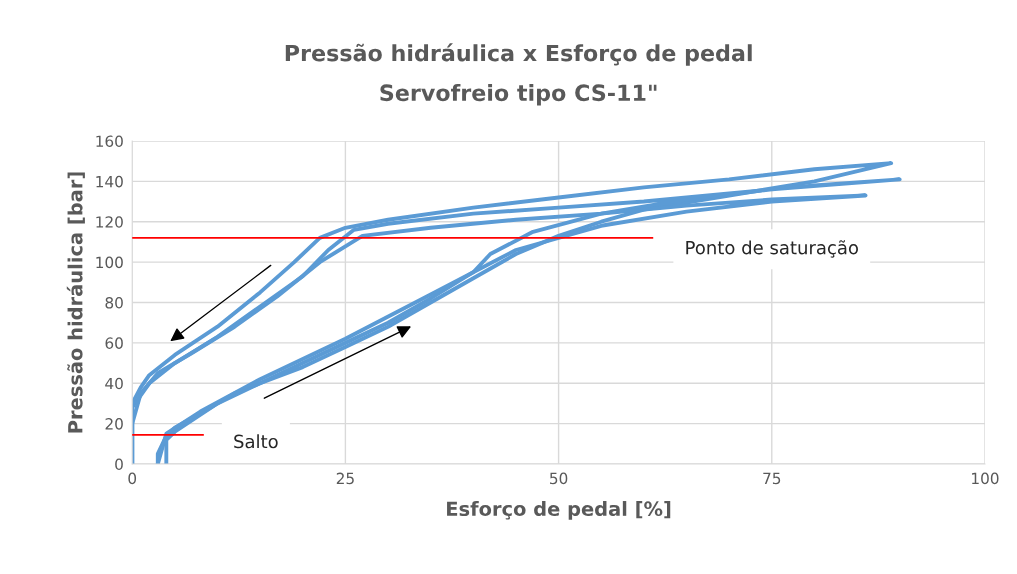  What do you see at coordinates (772, 478) in the screenshot?
I see `x-tick-label: 75` at bounding box center [772, 478].